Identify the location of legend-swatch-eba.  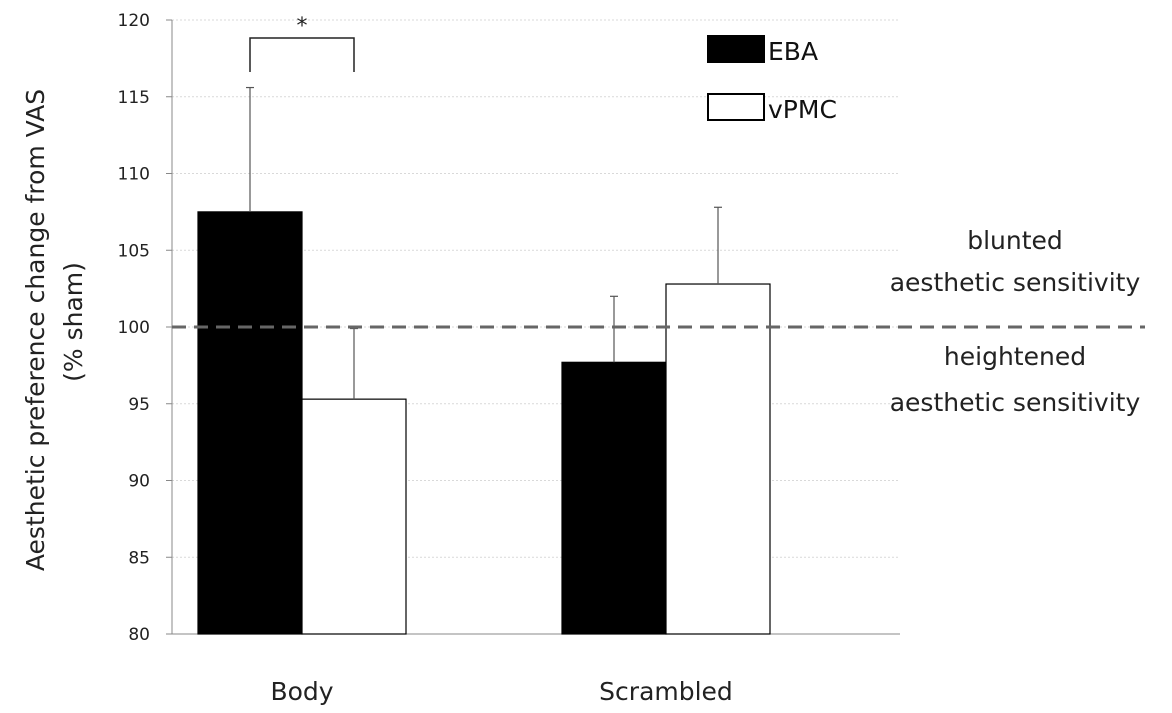
(736, 49).